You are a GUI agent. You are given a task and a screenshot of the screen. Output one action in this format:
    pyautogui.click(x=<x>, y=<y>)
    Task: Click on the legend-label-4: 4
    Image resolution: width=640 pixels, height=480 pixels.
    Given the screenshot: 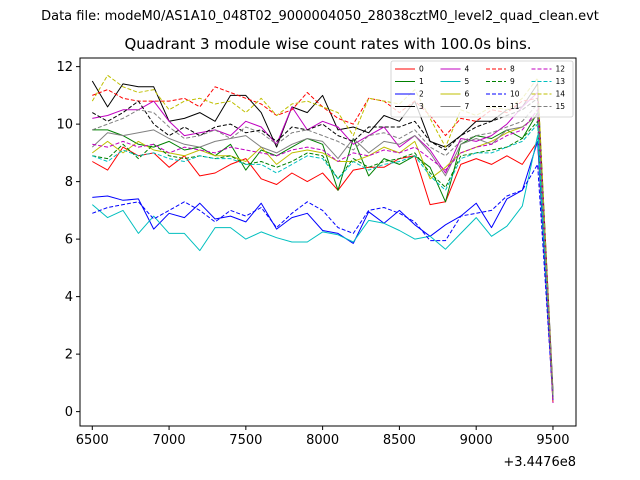 What is the action you would take?
    pyautogui.click(x=467, y=69)
    